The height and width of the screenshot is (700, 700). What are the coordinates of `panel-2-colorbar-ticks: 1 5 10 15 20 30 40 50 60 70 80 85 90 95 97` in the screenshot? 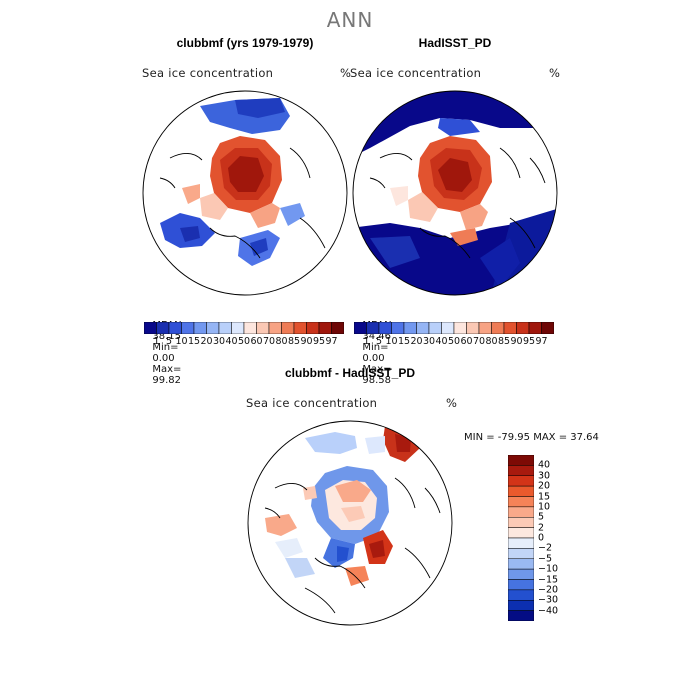 It's located at (454, 343).